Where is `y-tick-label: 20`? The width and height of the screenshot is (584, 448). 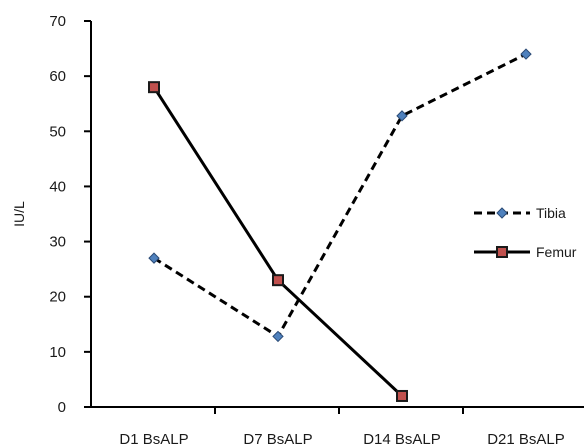
y-tick-label: 20 is located at coordinates (57, 297).